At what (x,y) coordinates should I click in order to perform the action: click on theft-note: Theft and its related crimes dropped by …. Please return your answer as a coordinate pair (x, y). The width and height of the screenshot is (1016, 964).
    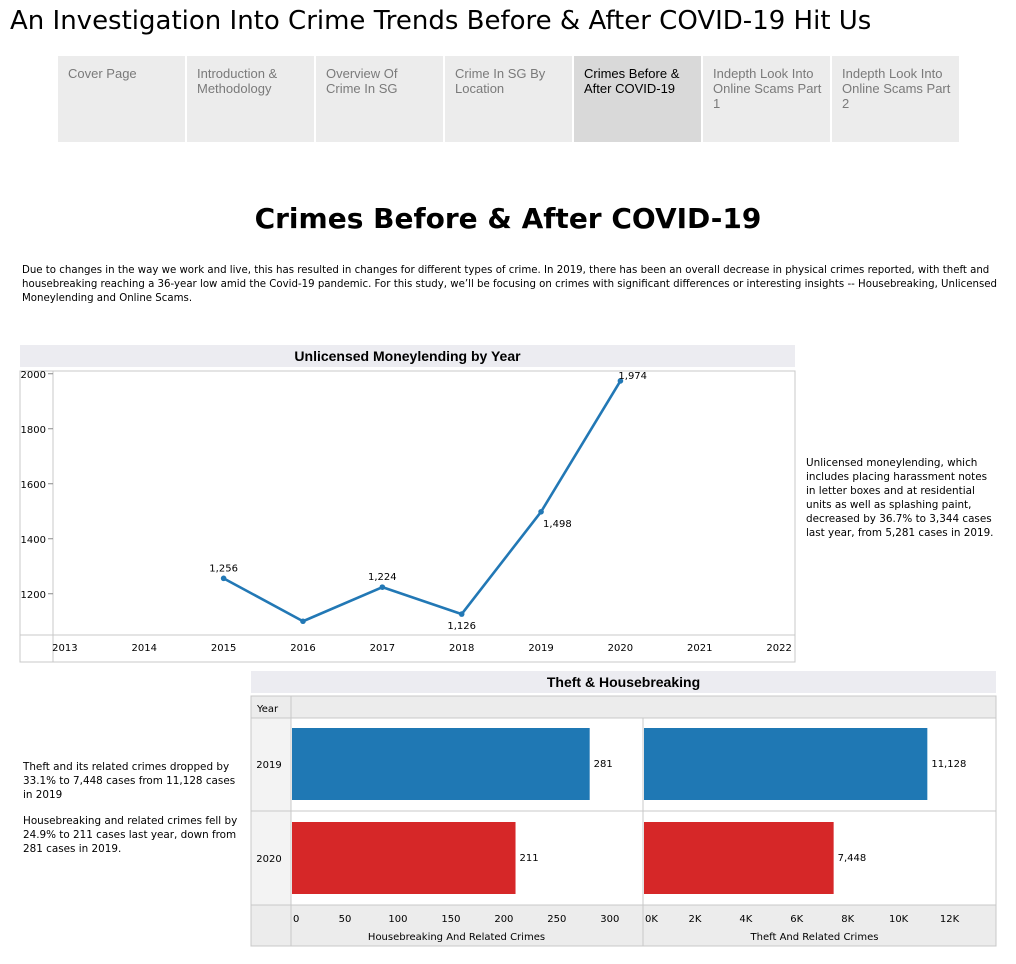
    Looking at the image, I should click on (129, 781).